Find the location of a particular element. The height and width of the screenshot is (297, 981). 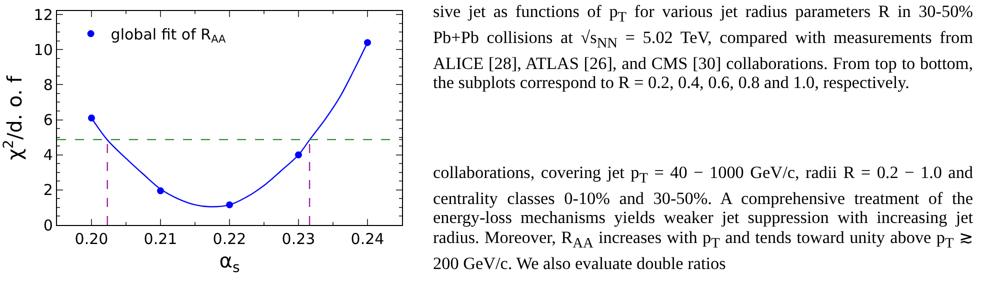

x-tick-label: 0.21 is located at coordinates (161, 239).